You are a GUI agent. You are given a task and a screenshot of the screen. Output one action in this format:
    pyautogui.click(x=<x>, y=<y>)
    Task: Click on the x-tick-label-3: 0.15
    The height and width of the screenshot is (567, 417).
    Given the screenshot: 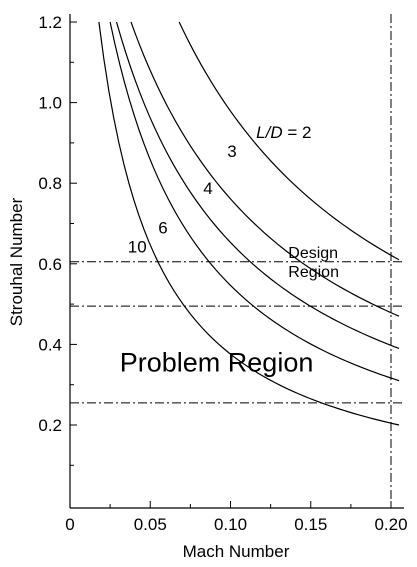 What is the action you would take?
    pyautogui.click(x=310, y=524)
    